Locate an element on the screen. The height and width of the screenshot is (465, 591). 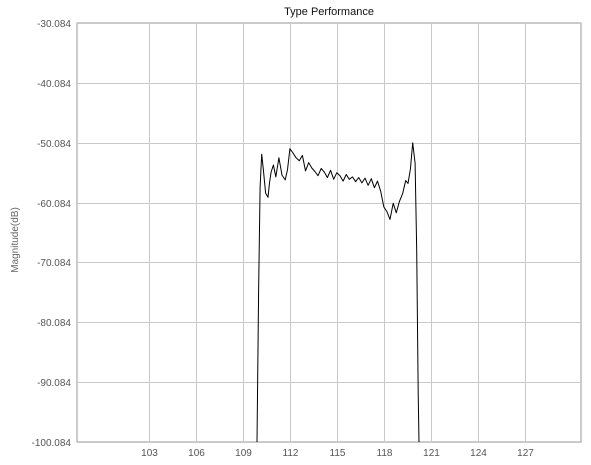
x-tick-label: 124 is located at coordinates (478, 453).